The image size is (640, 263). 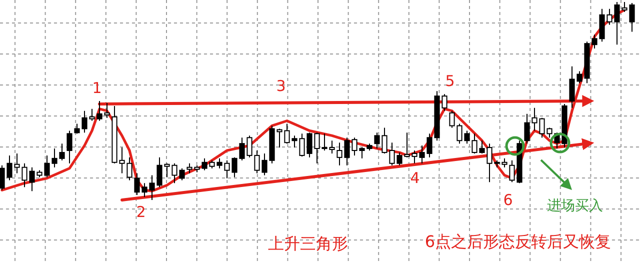 What do you see at coordinates (141, 212) in the screenshot?
I see `text: 2` at bounding box center [141, 212].